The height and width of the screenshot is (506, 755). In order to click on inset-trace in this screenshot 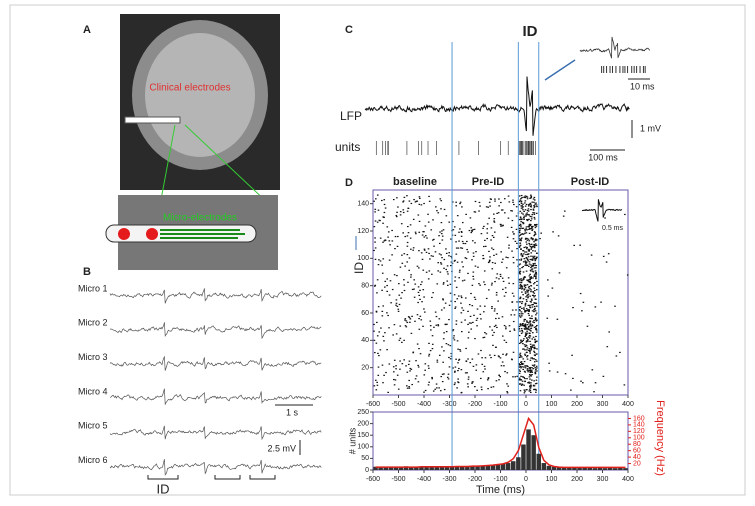, I will do `click(615, 47)`.